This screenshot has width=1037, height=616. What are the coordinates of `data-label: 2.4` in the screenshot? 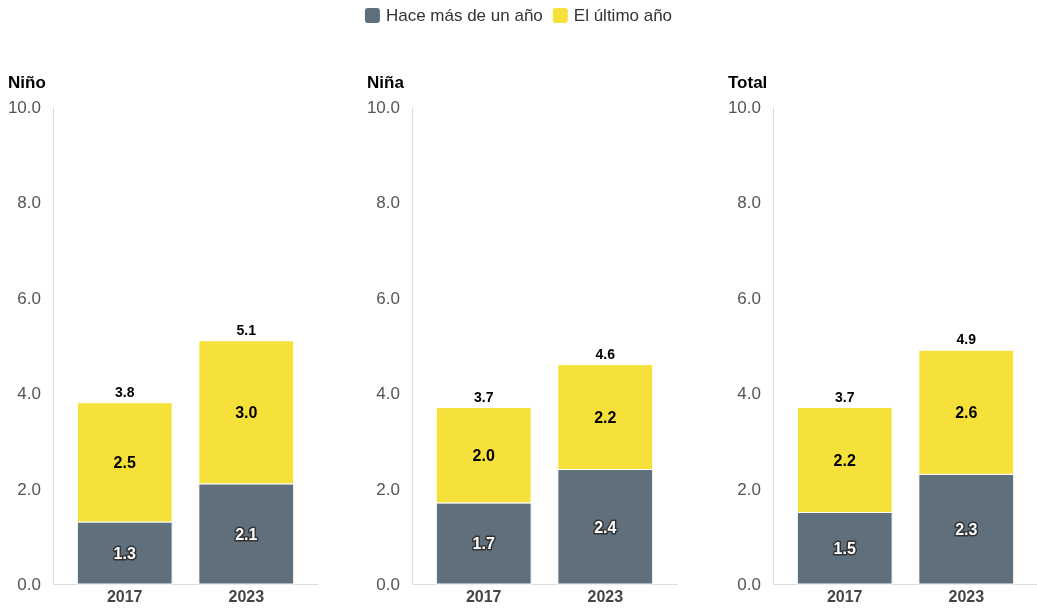 It's located at (605, 527).